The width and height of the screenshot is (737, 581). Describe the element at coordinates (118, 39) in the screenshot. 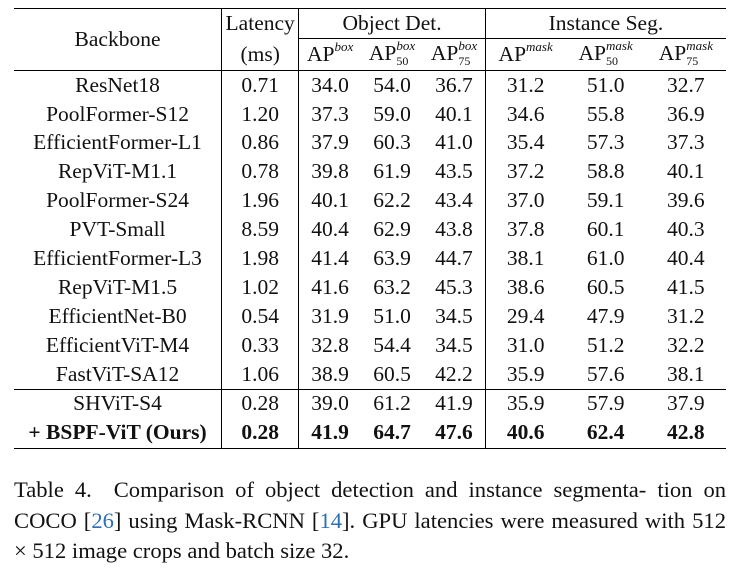

I see `header-backbone: Backbone` at that location.